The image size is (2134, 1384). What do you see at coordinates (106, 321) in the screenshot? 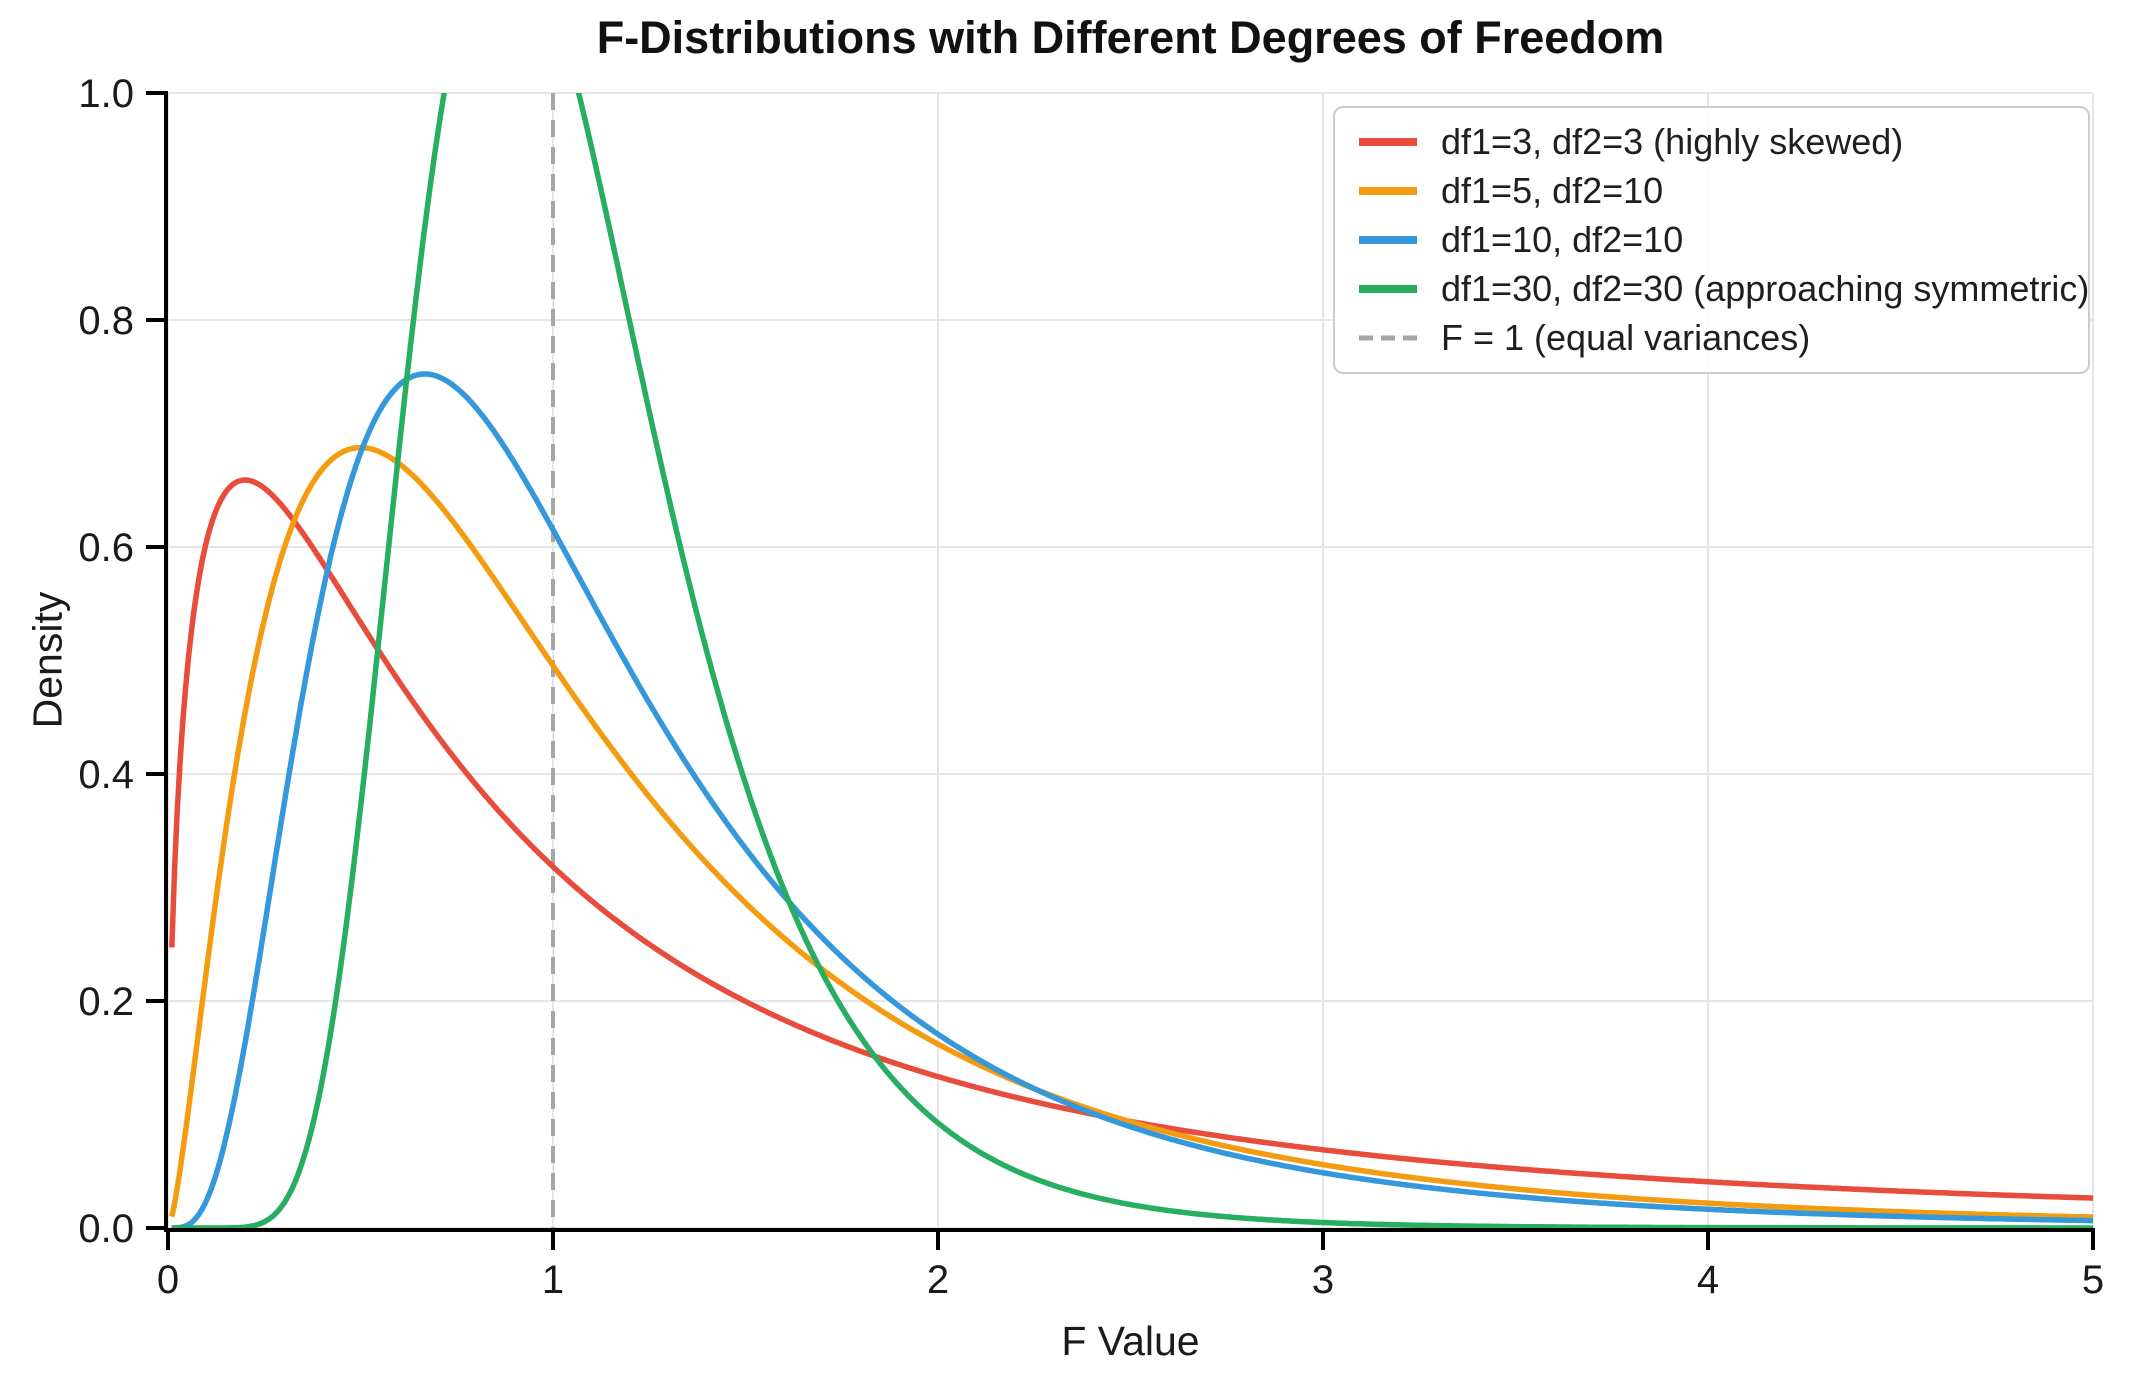
I see `y-tick-label: 0.8` at bounding box center [106, 321].